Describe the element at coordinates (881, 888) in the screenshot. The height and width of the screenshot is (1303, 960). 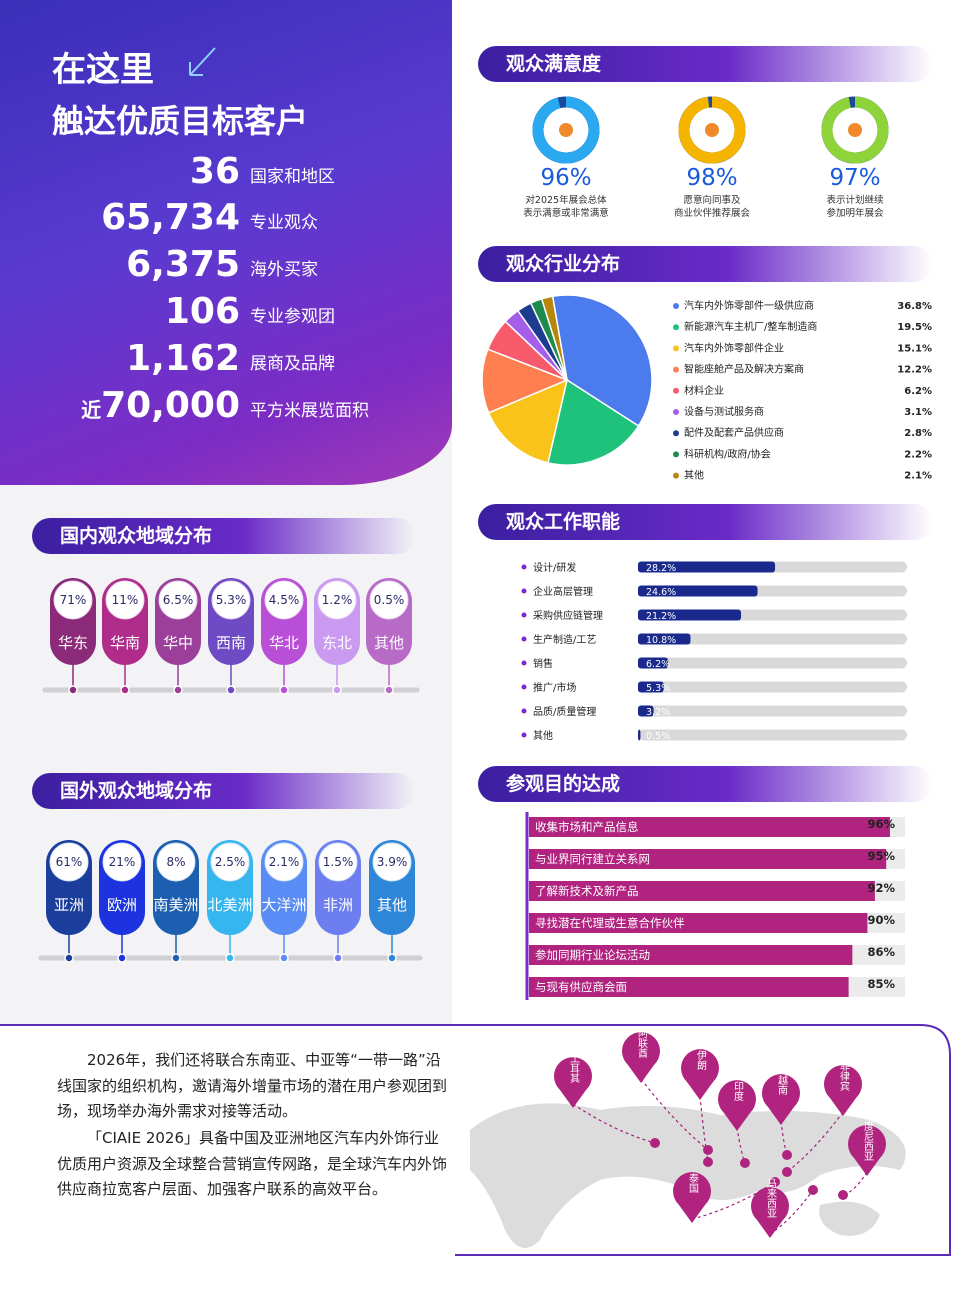
I see `bar-value: 92%` at that location.